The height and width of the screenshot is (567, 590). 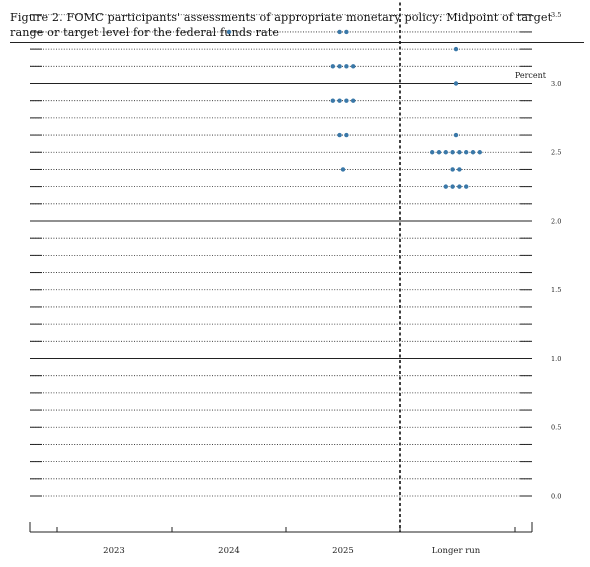 What do you see at coordinates (297, 42) in the screenshot?
I see `title-rule` at bounding box center [297, 42].